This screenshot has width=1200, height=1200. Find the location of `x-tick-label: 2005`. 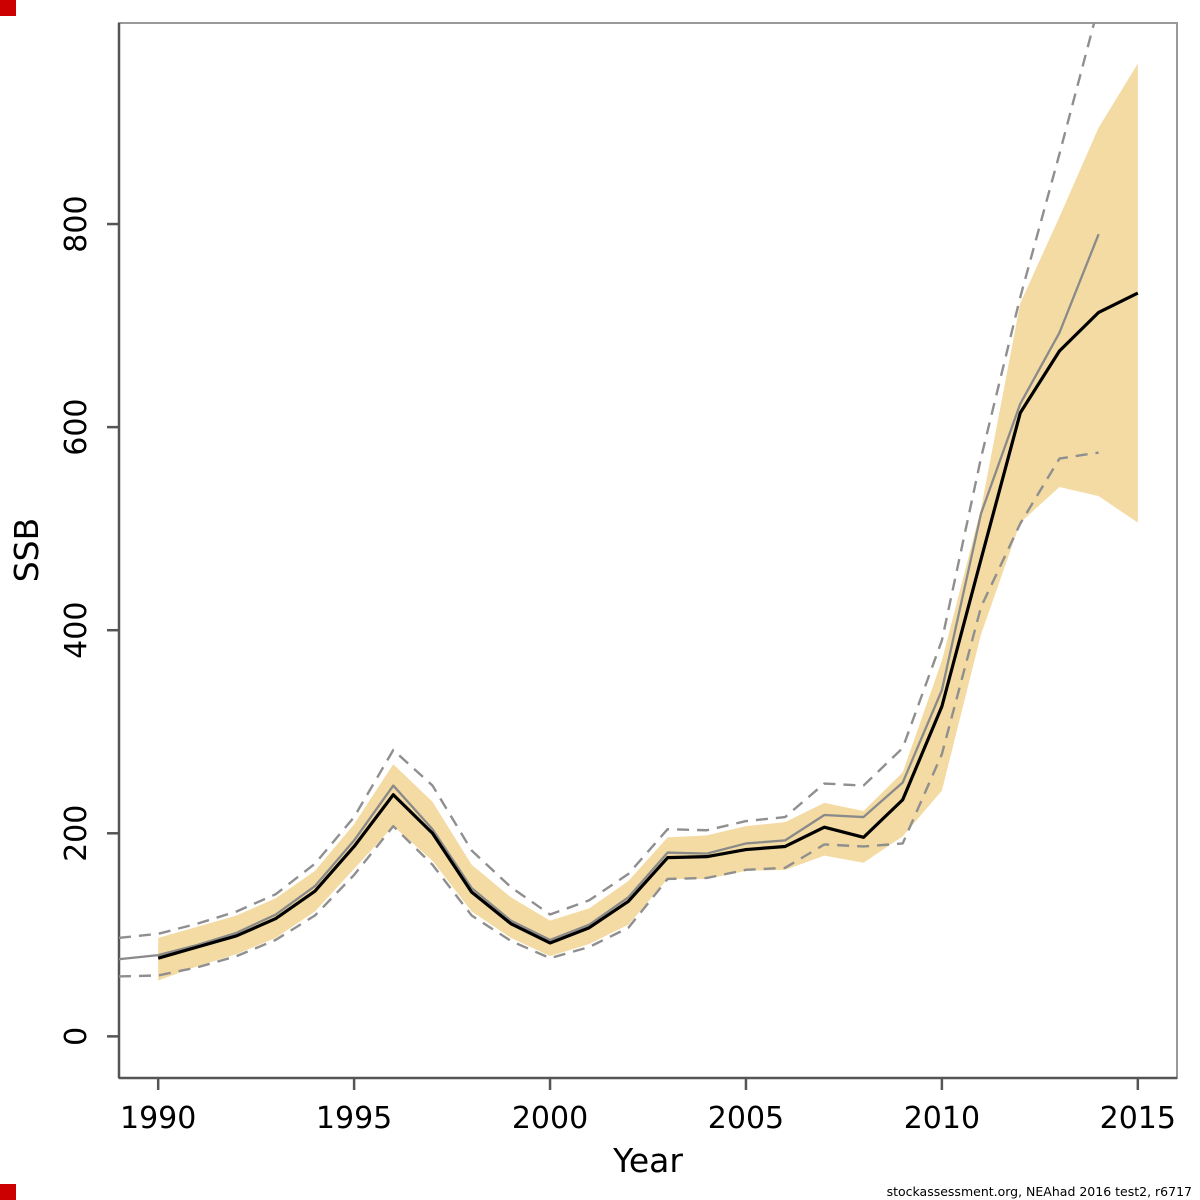

x-tick-label: 2005 is located at coordinates (746, 1118).